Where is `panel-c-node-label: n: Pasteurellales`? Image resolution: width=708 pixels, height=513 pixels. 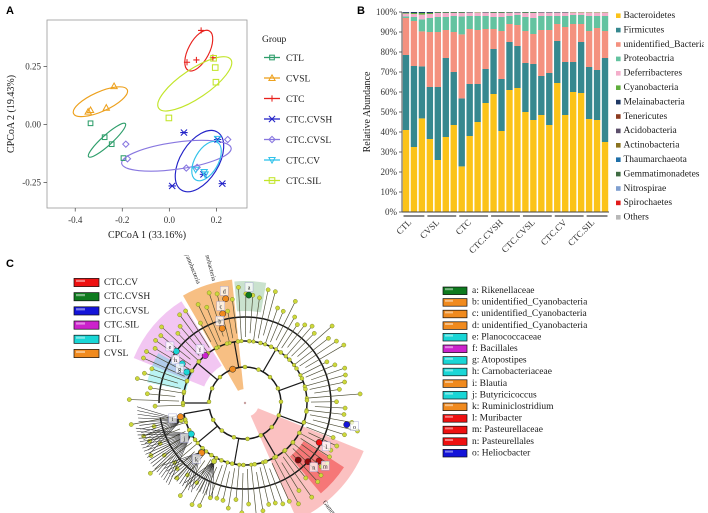
panel-c-node-label: n: Pasteurellales is located at coordinates (503, 442).